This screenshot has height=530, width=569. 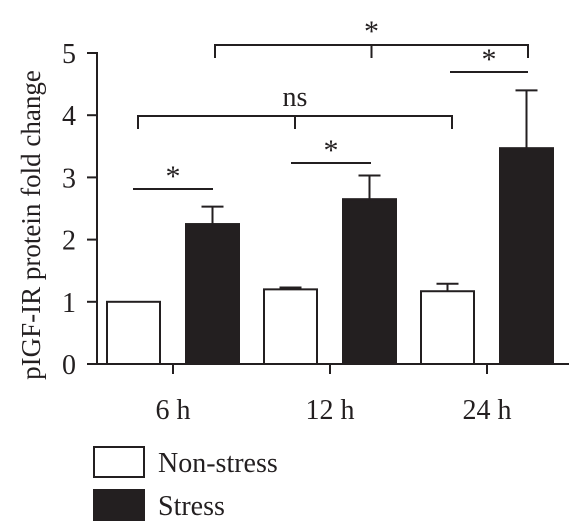 What do you see at coordinates (333, 394) in the screenshot?
I see `x-axis: 6 h 12 h 24 h` at bounding box center [333, 394].